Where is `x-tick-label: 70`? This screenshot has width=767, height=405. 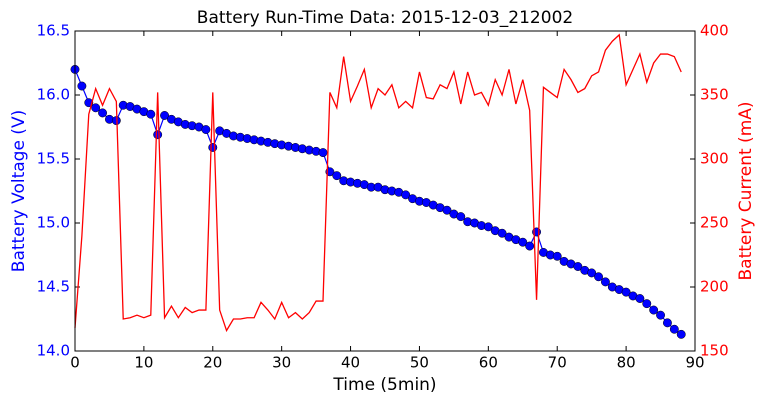 x-tick-label: 70 is located at coordinates (557, 363).